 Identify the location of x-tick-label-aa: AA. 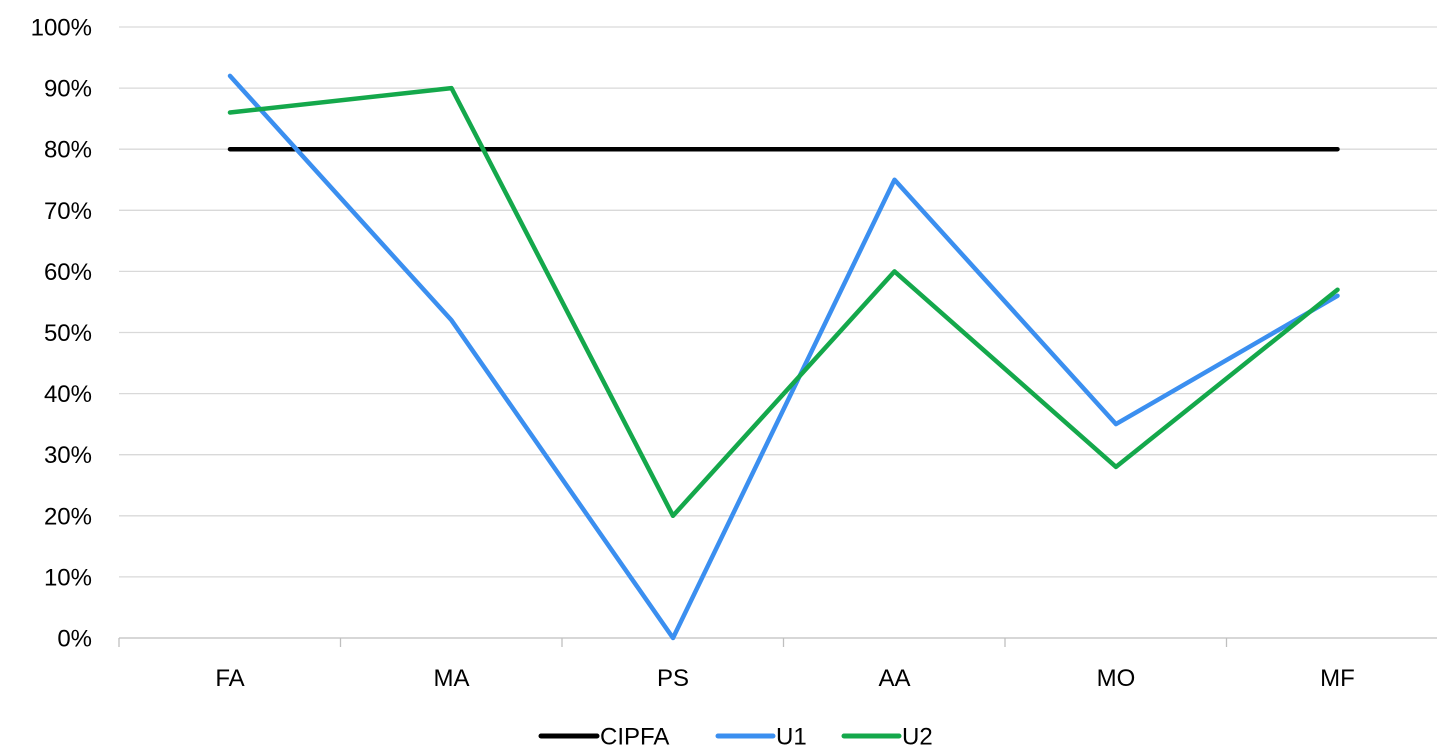
(894, 678).